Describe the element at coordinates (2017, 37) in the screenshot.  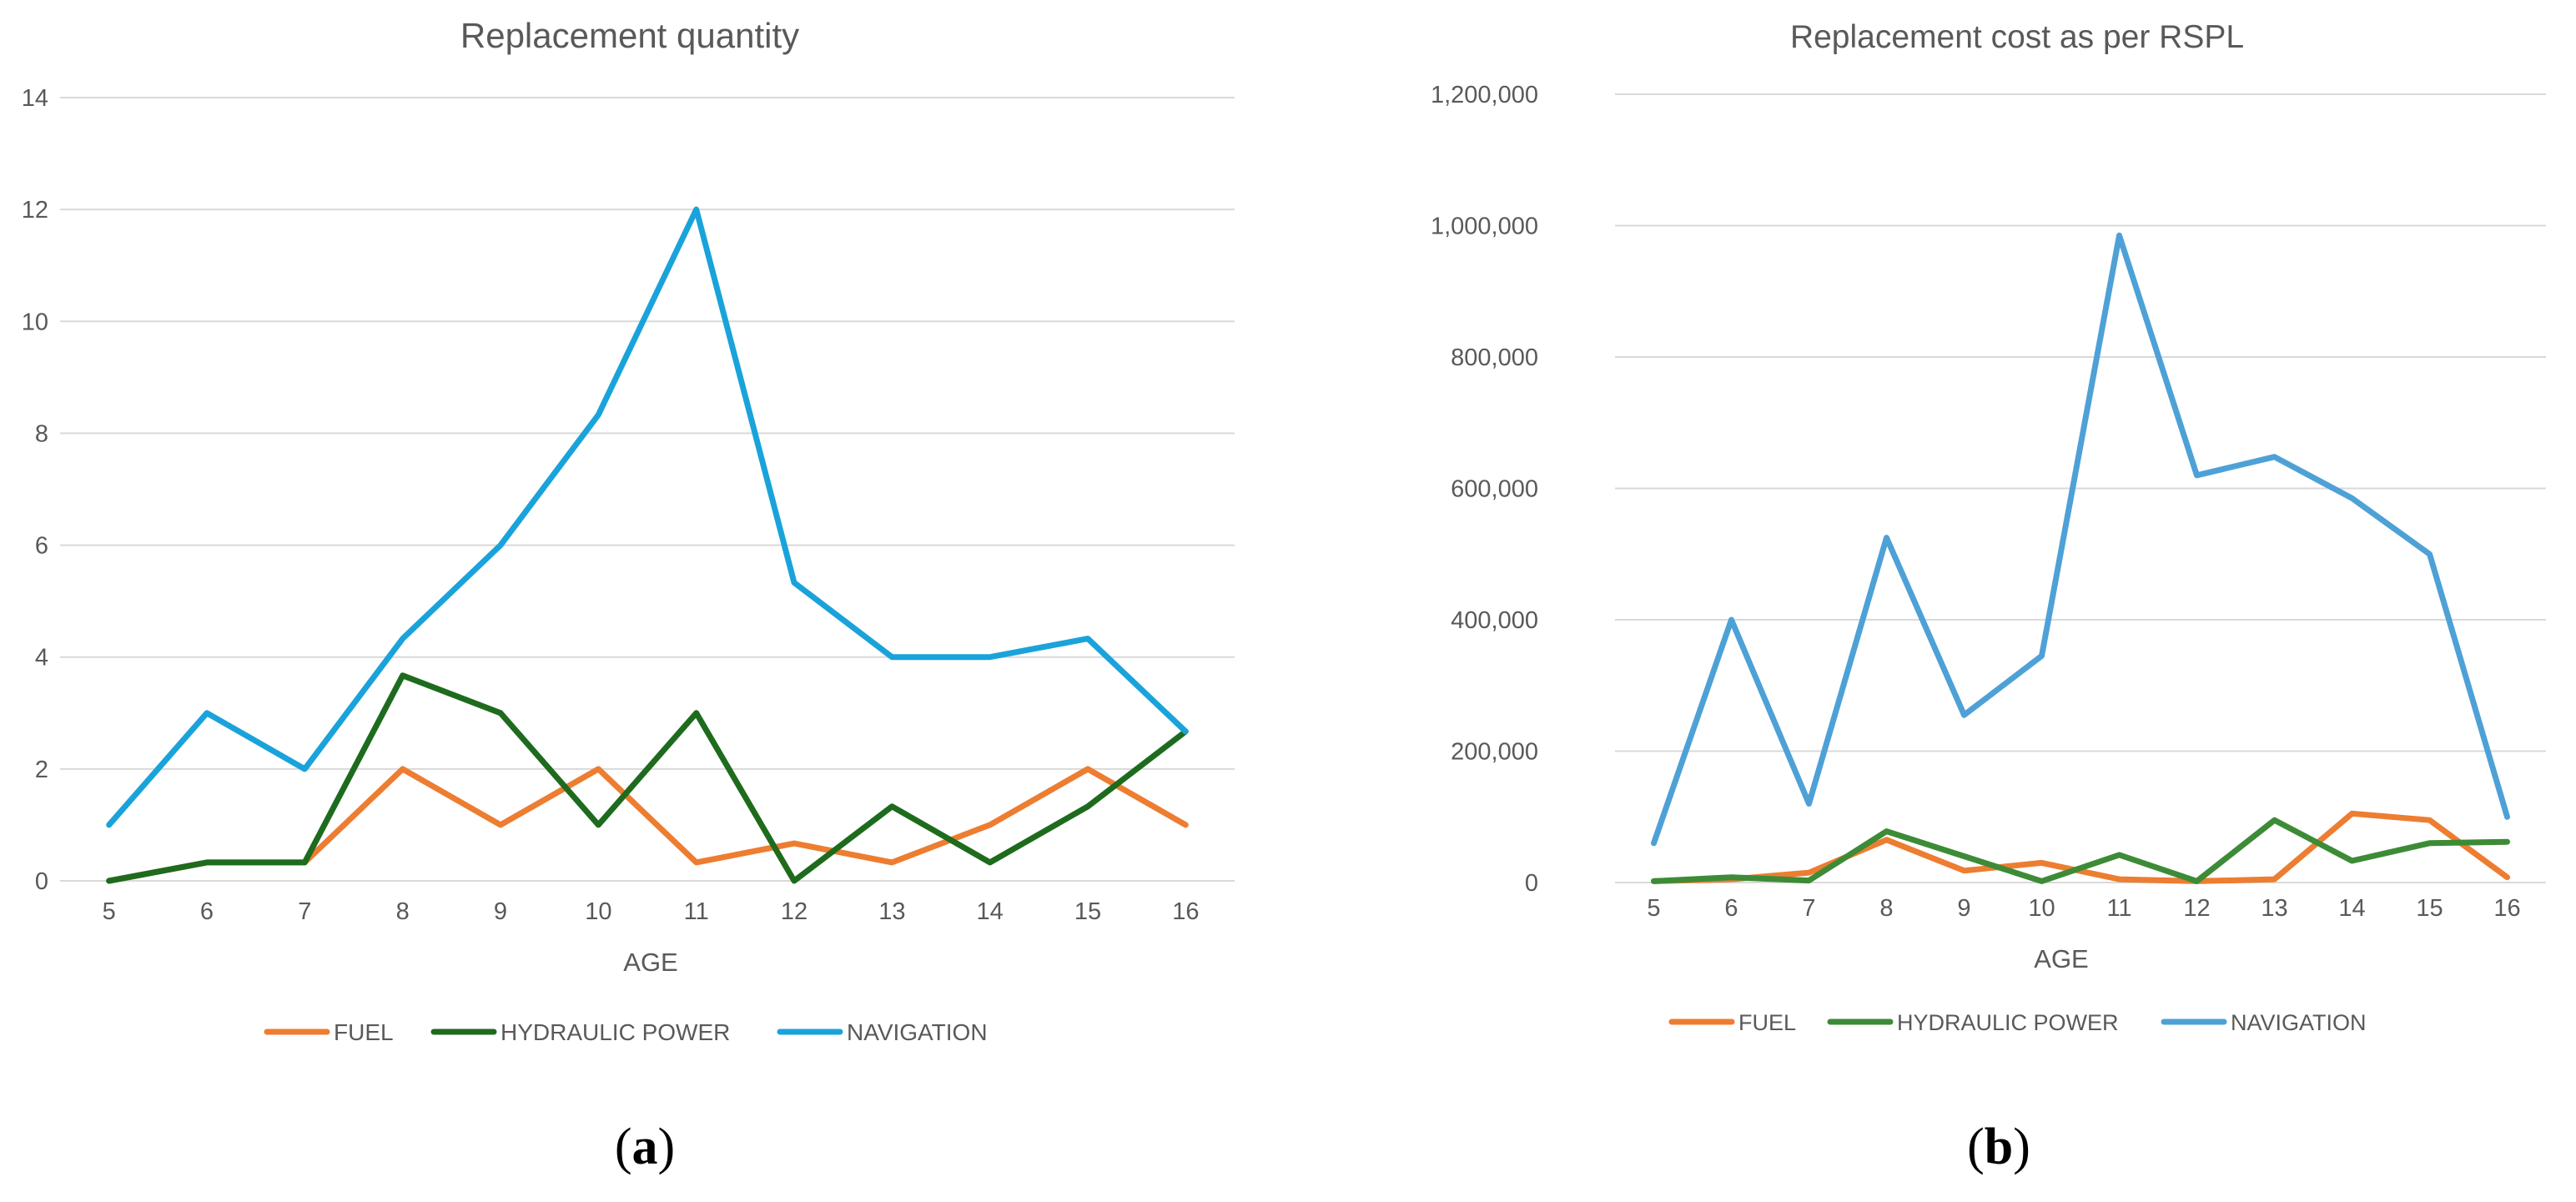
I see `chart-title: Replacement cost as per RSPL` at that location.